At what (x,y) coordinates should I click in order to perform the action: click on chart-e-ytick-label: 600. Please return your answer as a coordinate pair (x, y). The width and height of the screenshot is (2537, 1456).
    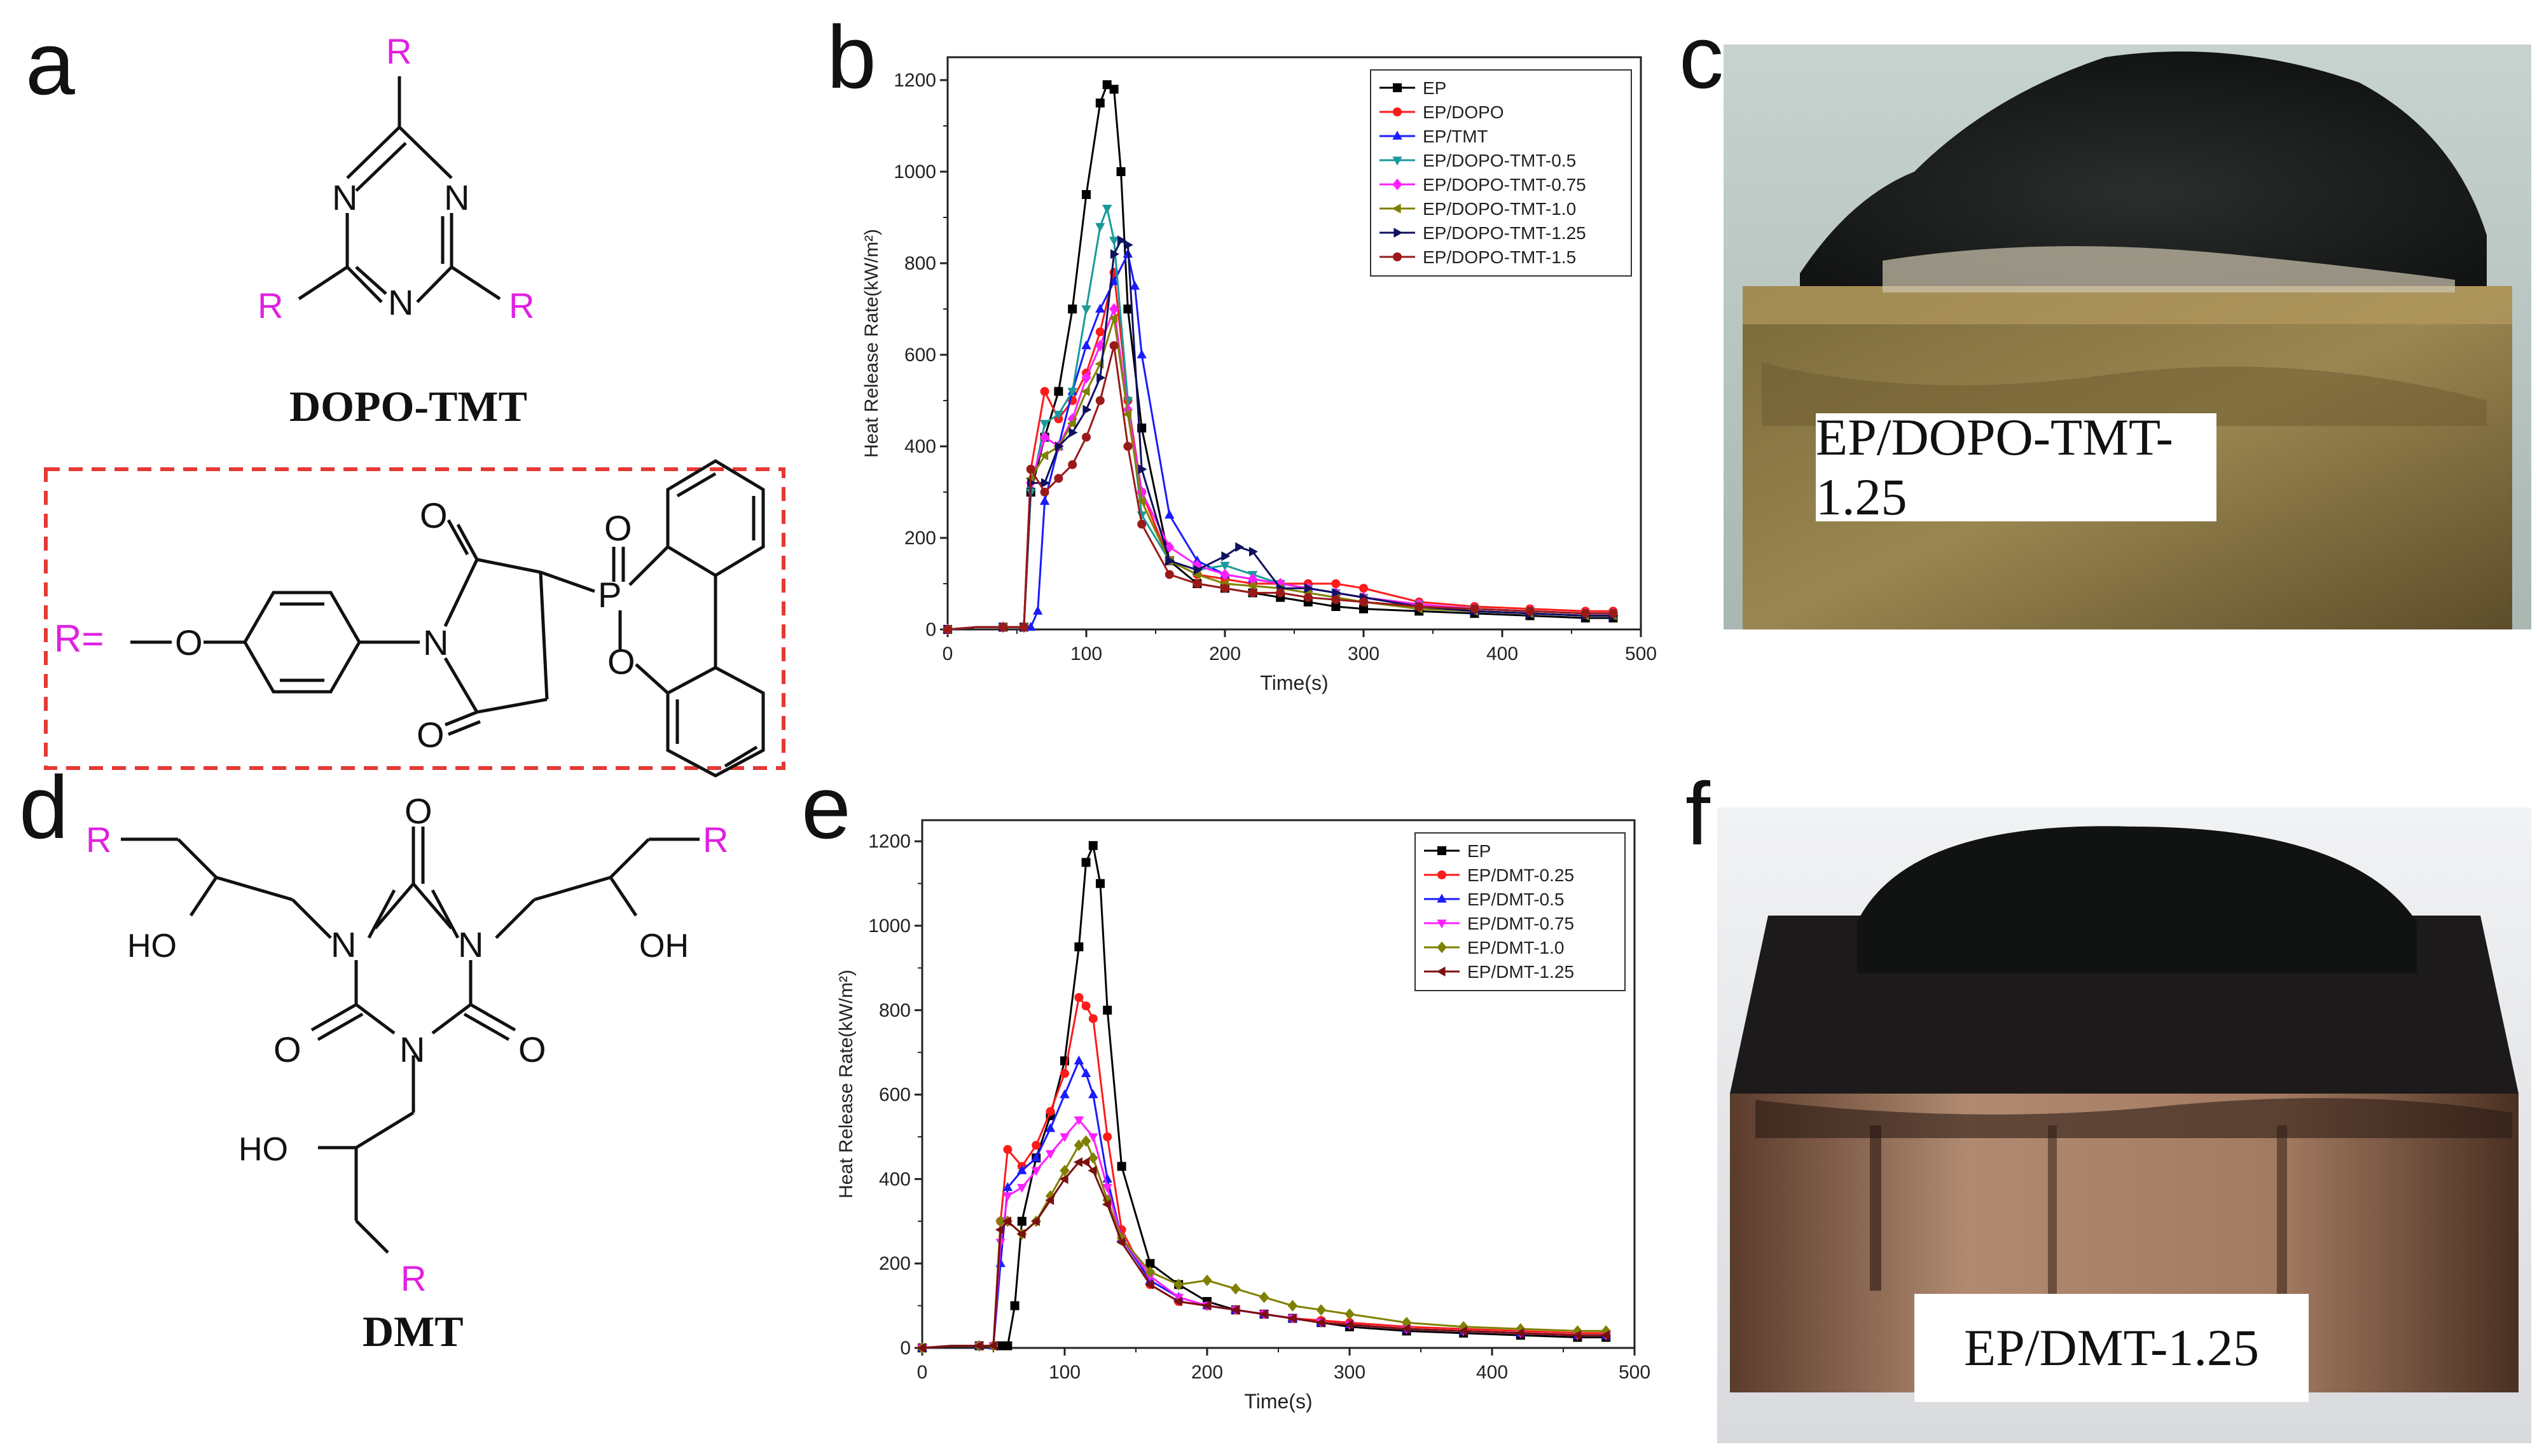
    Looking at the image, I should click on (895, 1095).